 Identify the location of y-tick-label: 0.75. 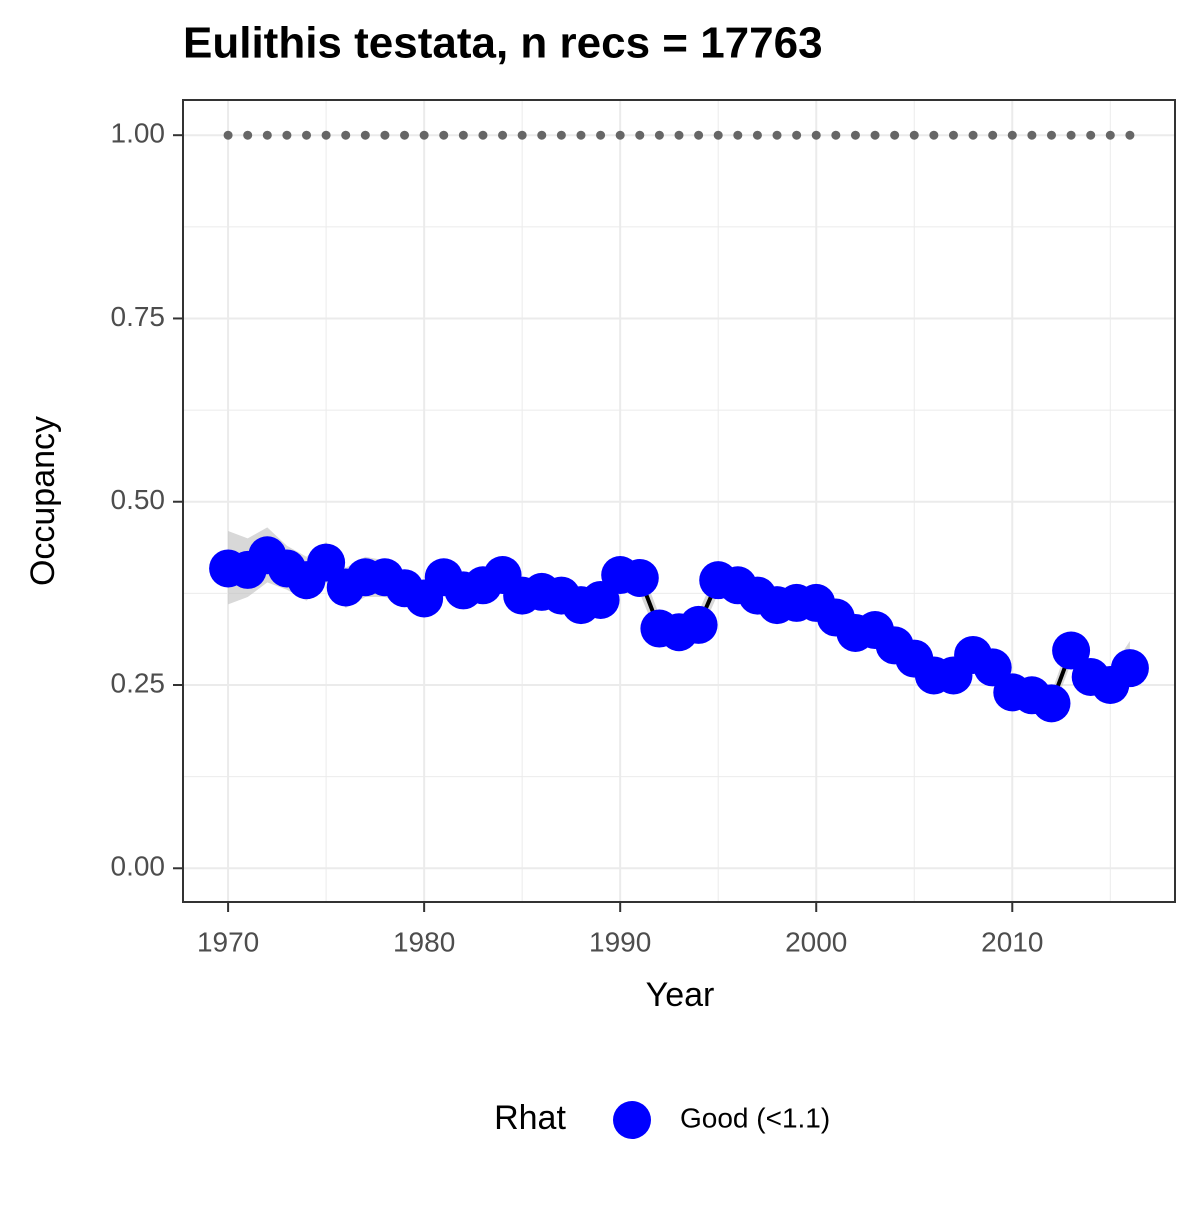
(138, 316).